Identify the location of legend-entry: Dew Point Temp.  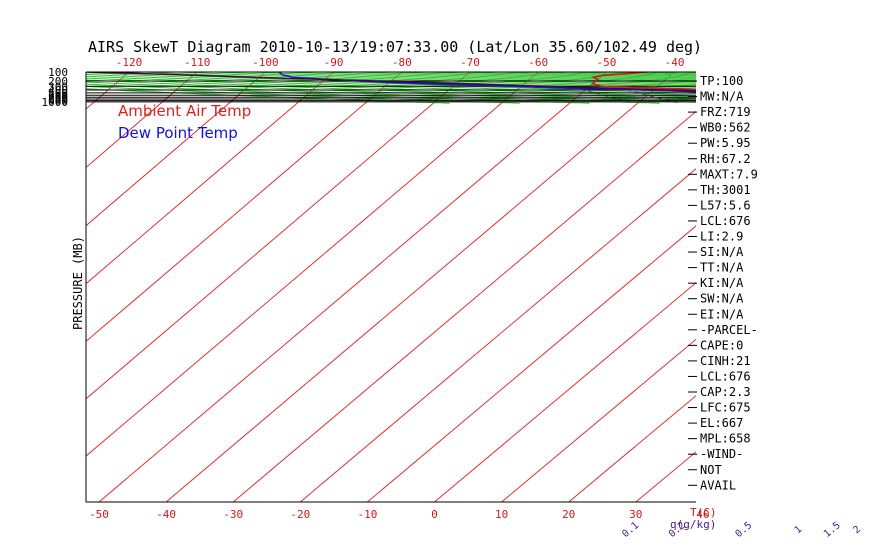
(178, 133).